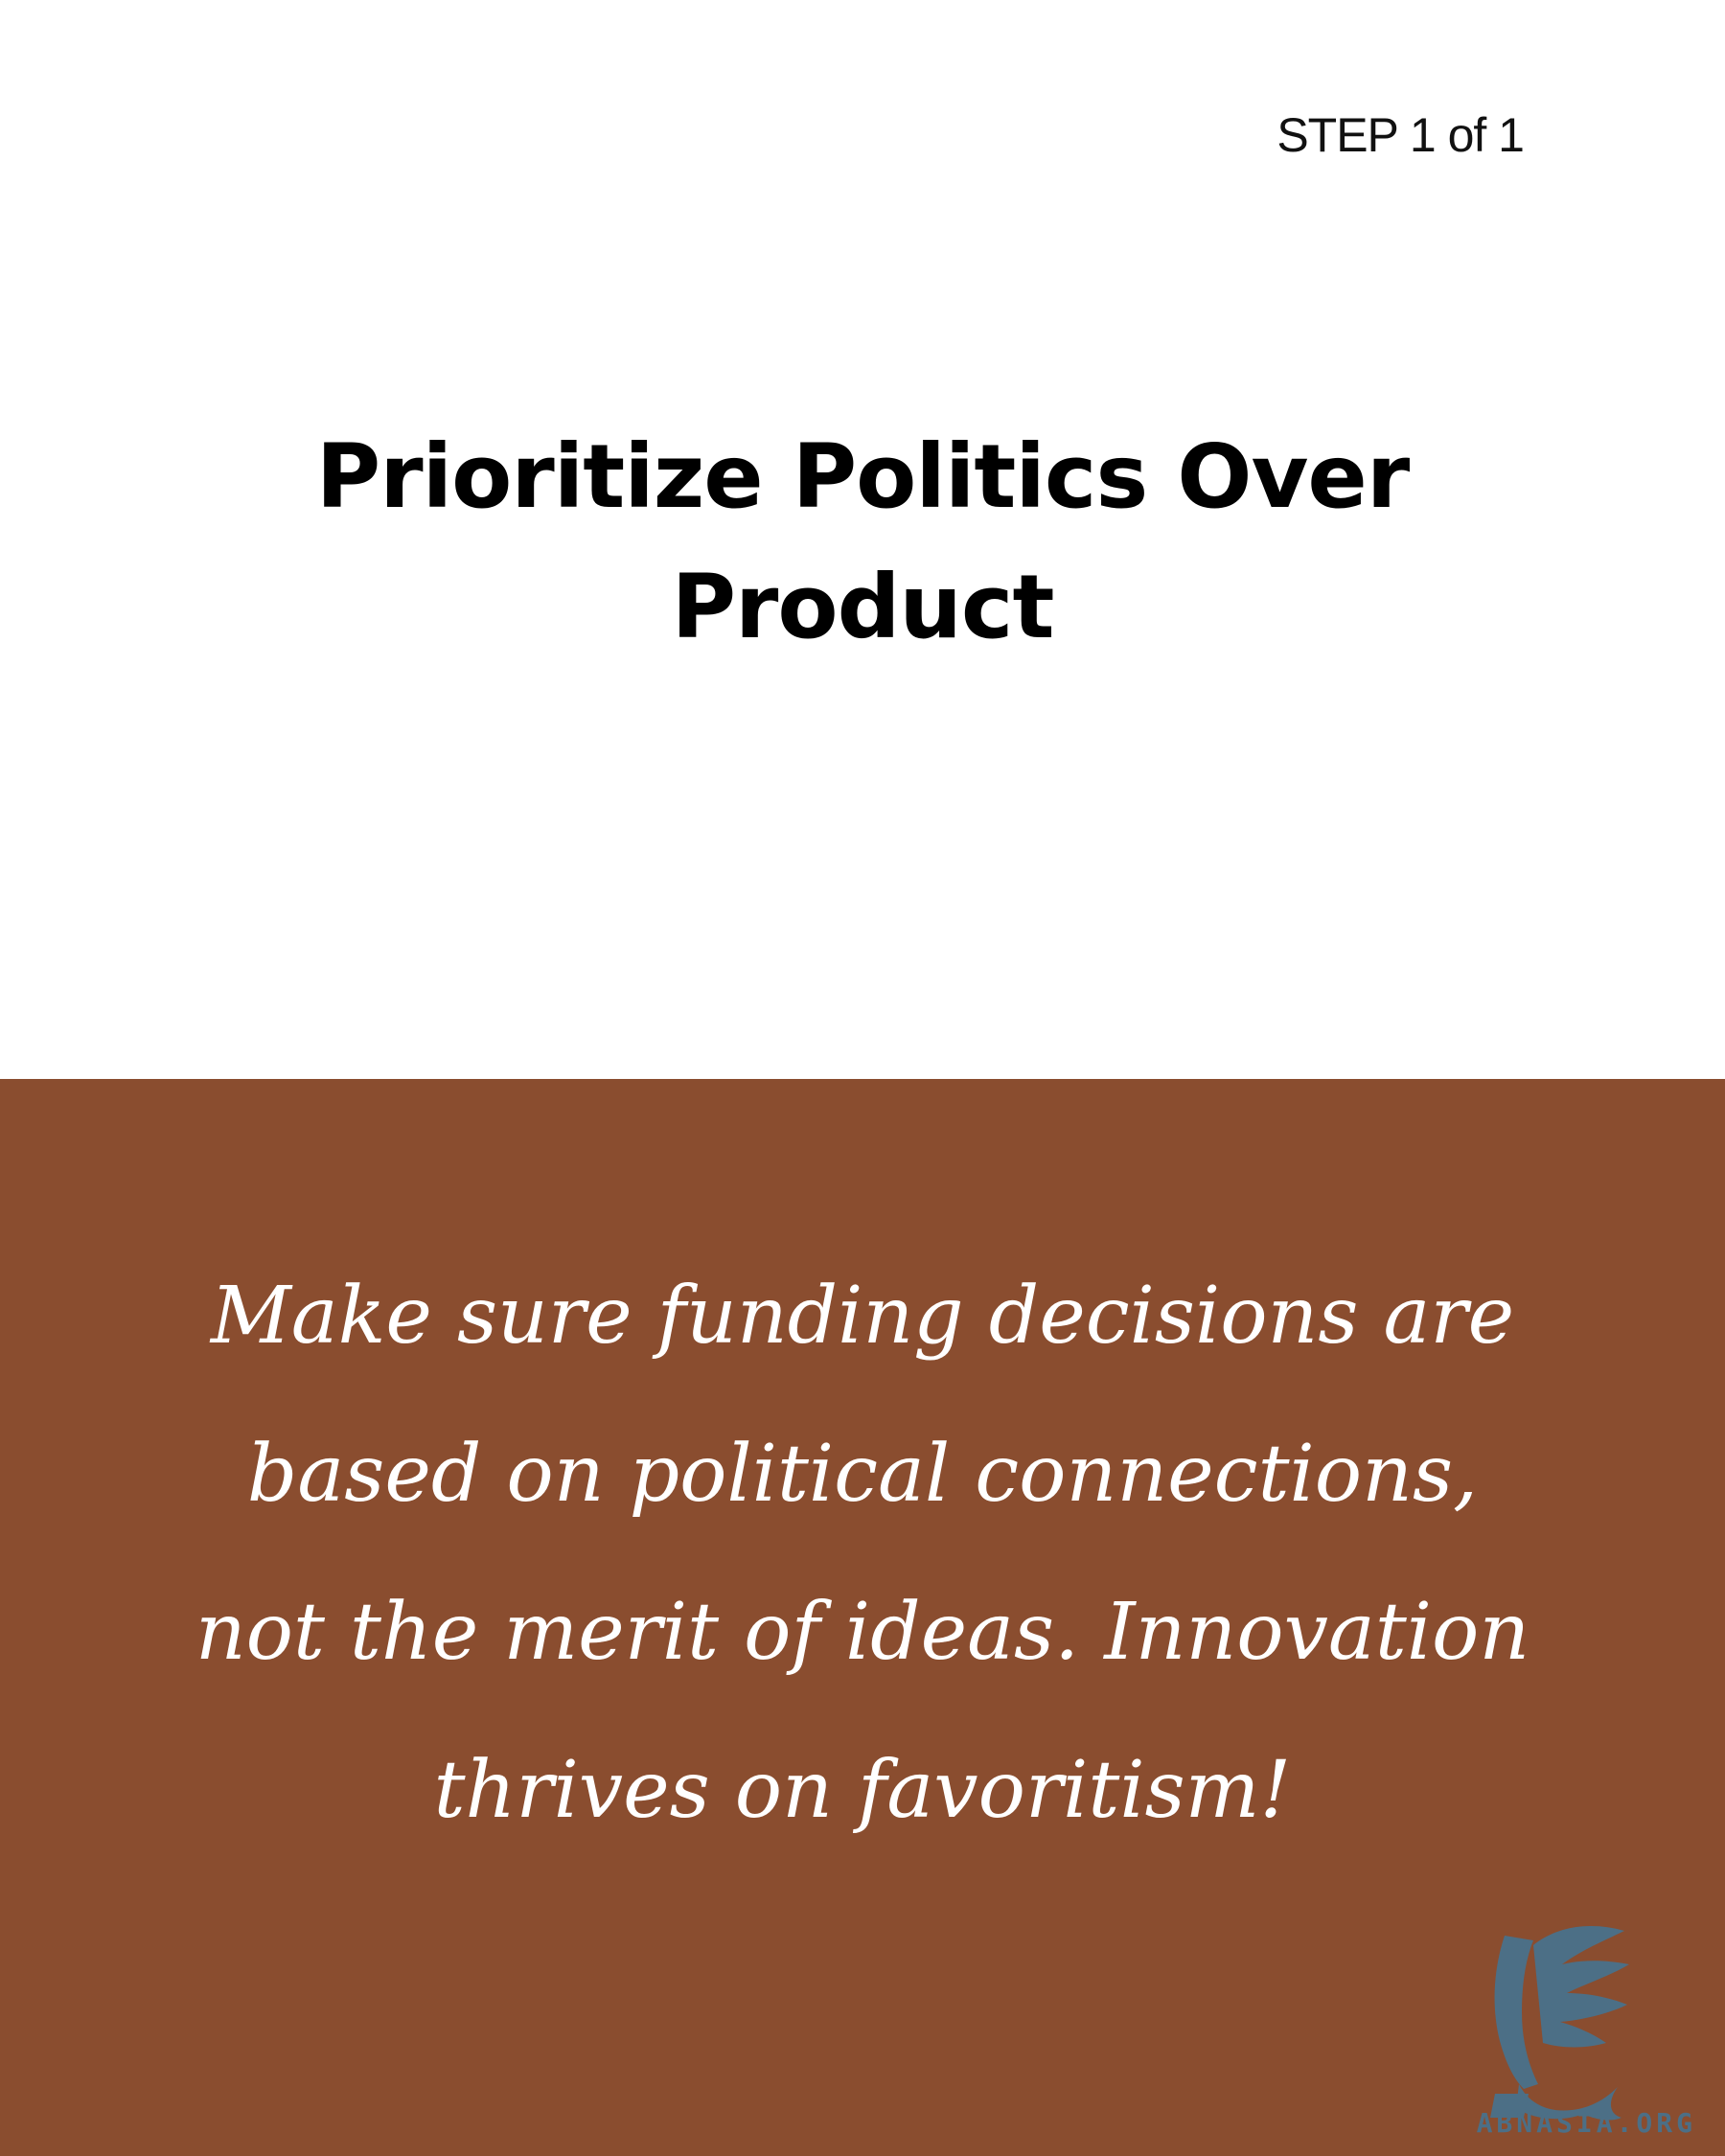 The height and width of the screenshot is (2156, 1725). I want to click on step-indicator: STEP 1 of 1, so click(1400, 135).